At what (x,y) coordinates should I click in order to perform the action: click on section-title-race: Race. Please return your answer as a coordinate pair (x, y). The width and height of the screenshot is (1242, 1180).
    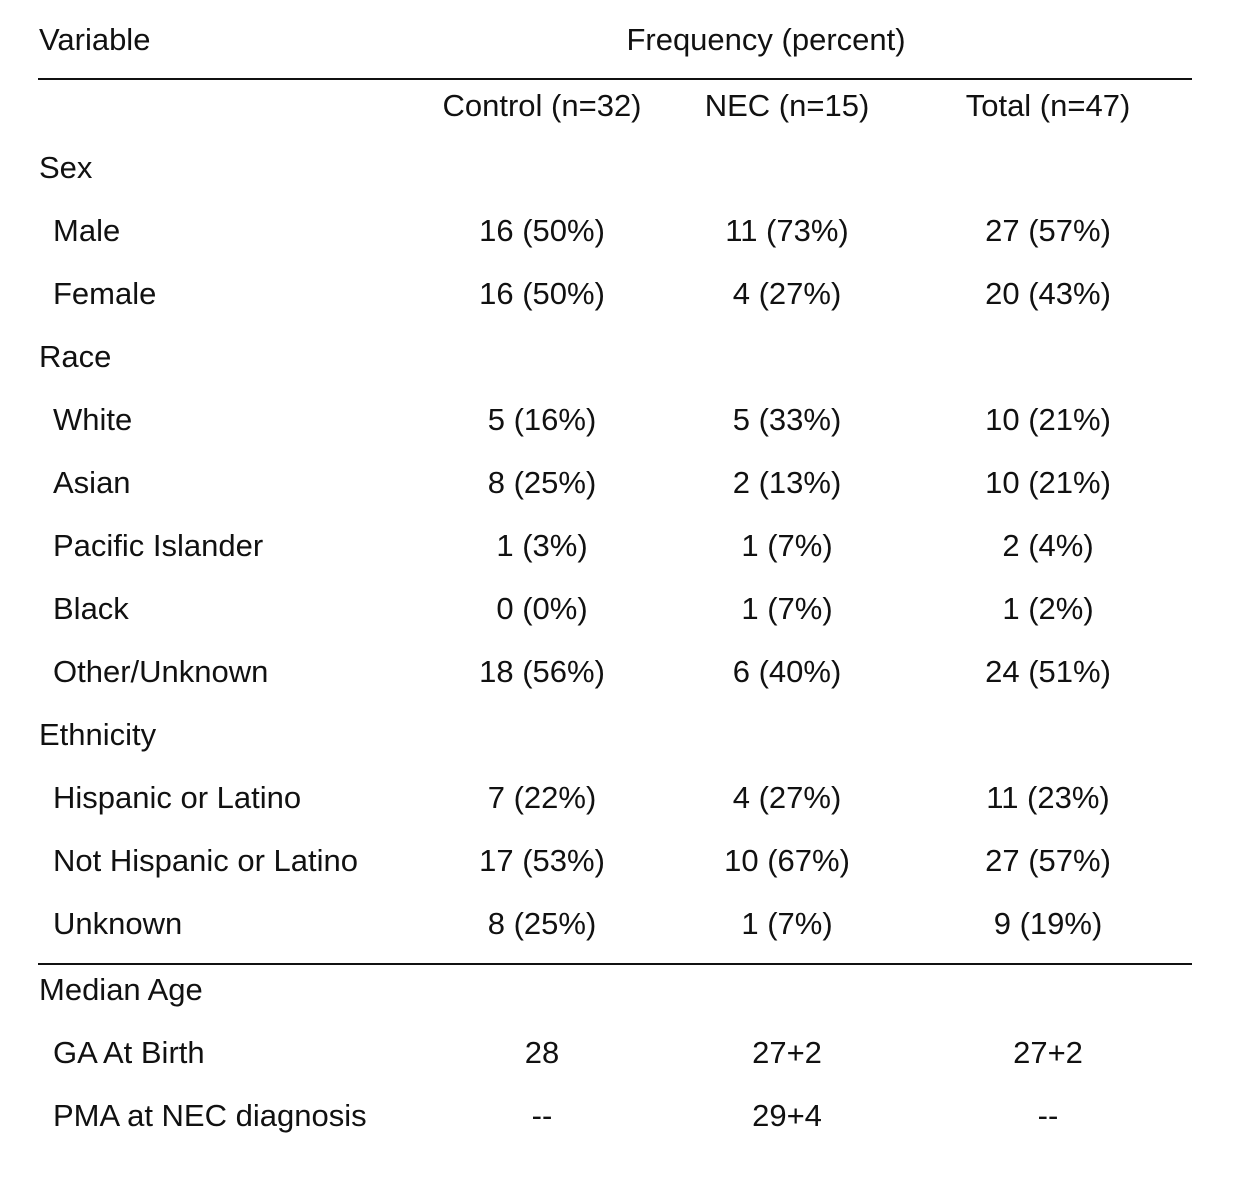
    Looking at the image, I should click on (615, 356).